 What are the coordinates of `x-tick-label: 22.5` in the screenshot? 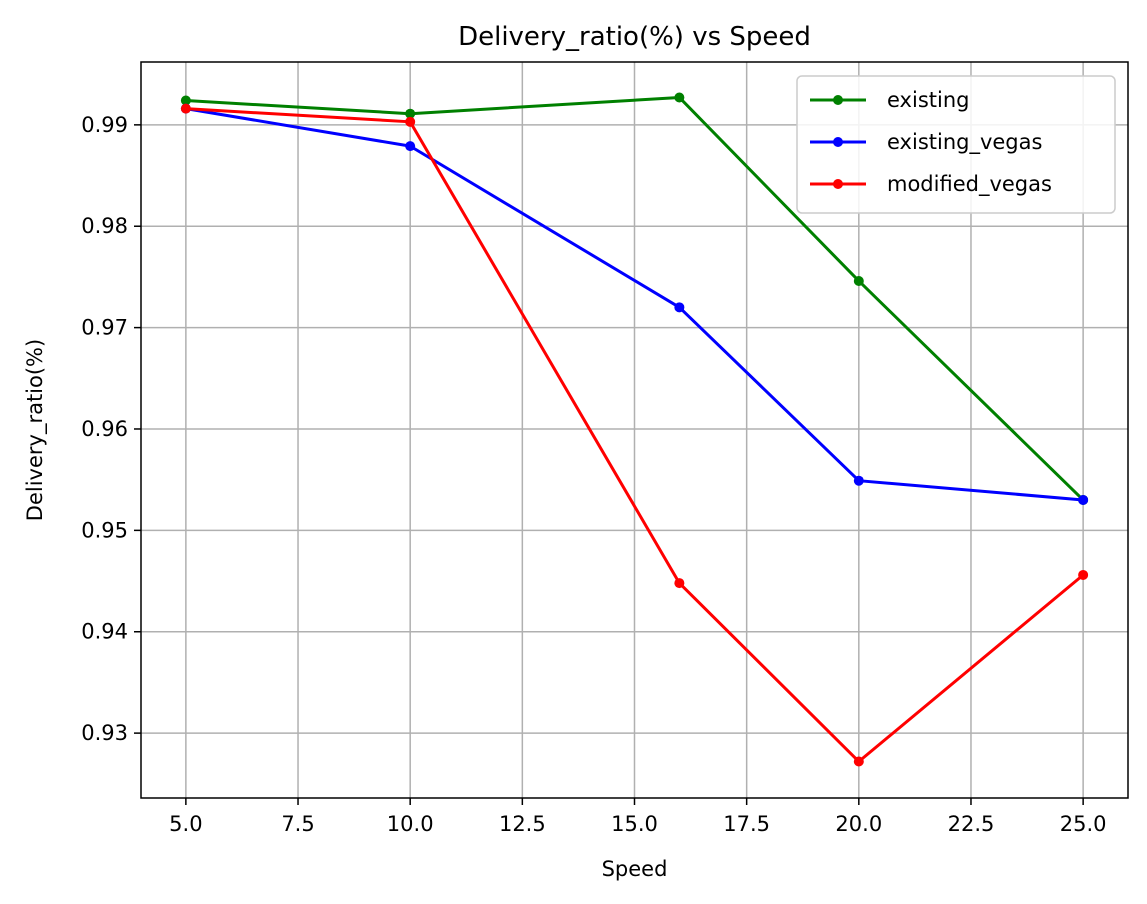 It's located at (971, 824).